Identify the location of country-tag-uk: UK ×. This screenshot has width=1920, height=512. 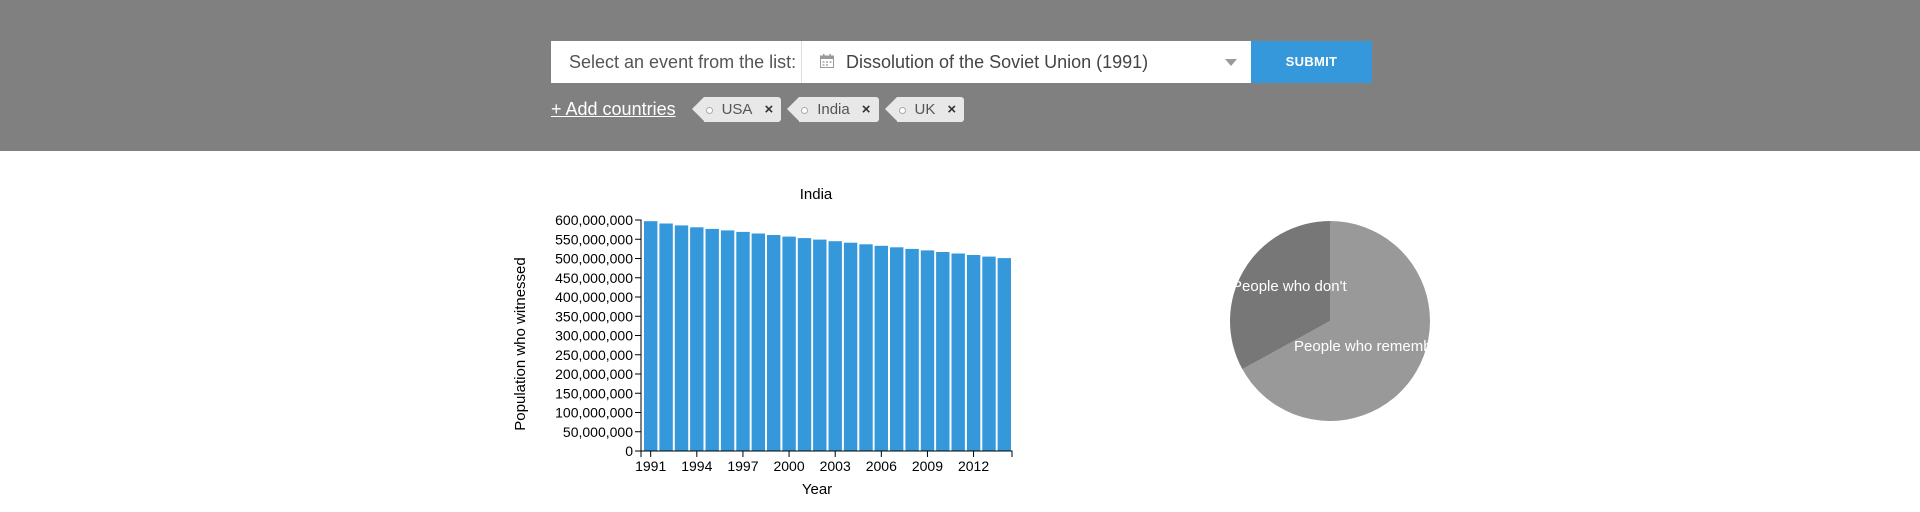
(924, 109).